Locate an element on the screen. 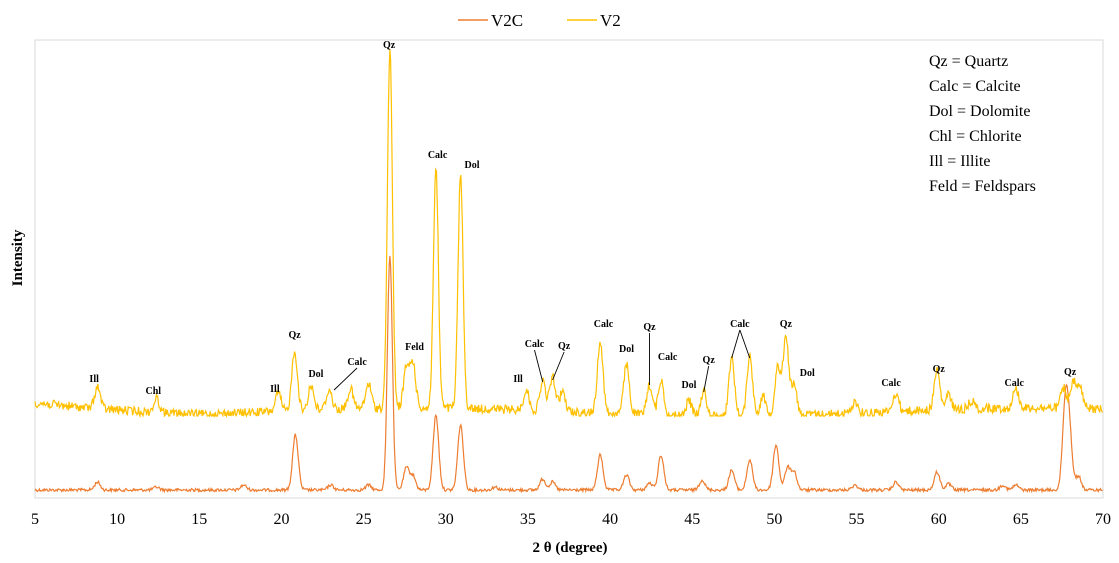  legend-label-v2c: V2C is located at coordinates (507, 20).